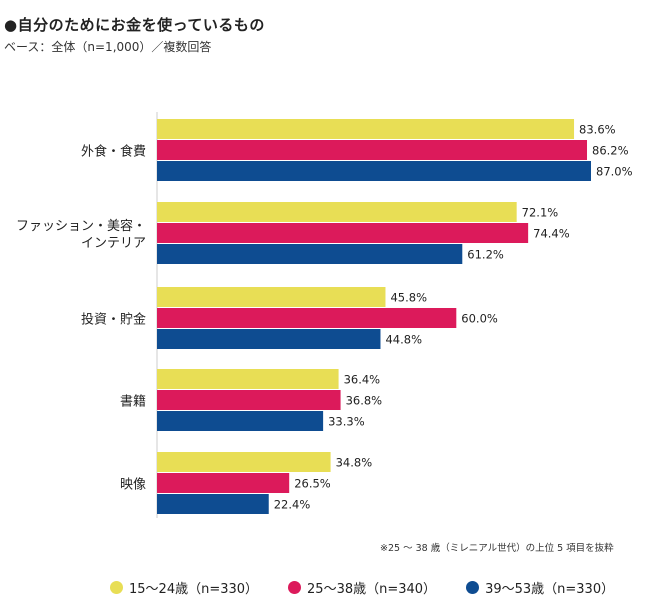 The width and height of the screenshot is (650, 612). Describe the element at coordinates (372, 589) in the screenshot. I see `legend-label-series-2: 25〜38歳（n=340）` at that location.